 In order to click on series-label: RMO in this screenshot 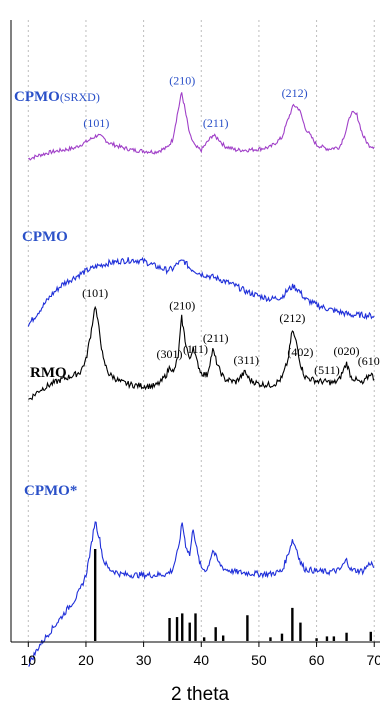, I will do `click(48, 373)`.